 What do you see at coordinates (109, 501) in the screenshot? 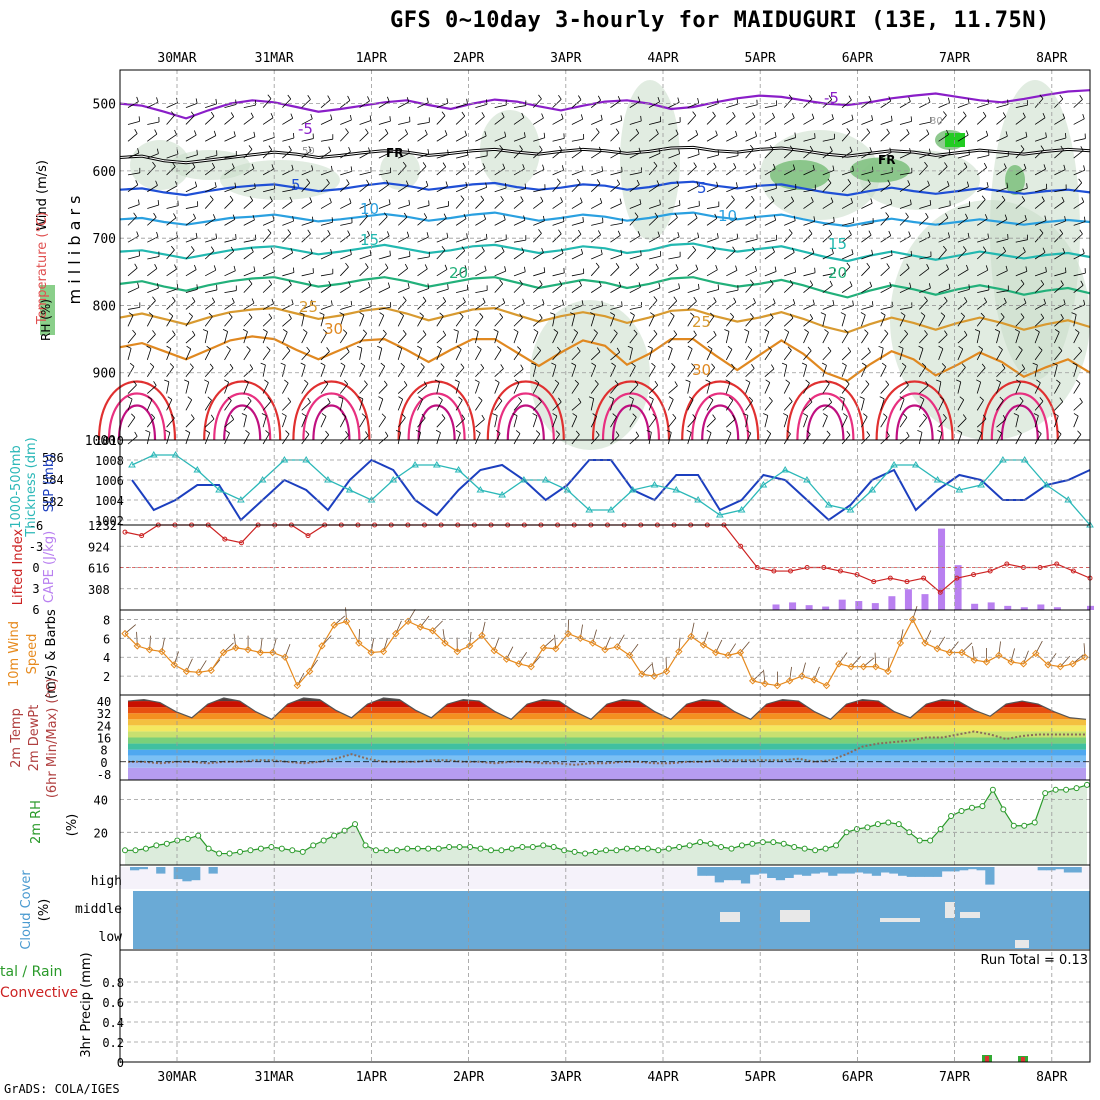
I see `slp-ytick: 1004` at bounding box center [109, 501].